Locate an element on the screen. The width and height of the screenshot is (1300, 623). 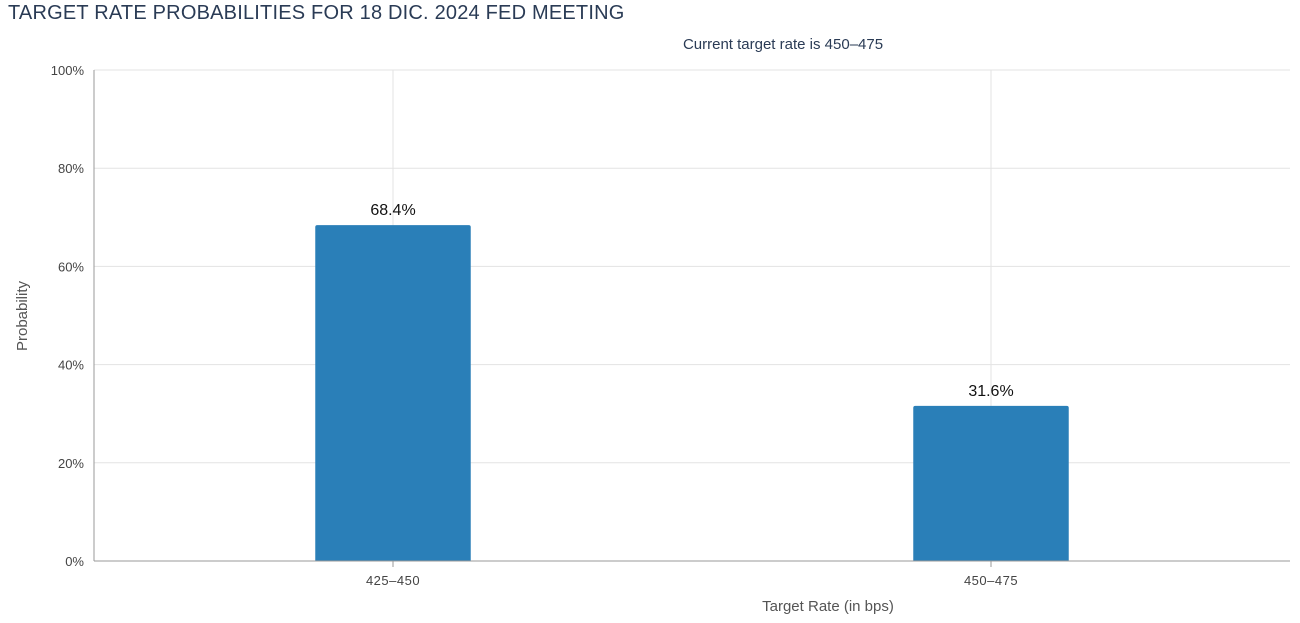
data-label: 31.6% is located at coordinates (990, 391).